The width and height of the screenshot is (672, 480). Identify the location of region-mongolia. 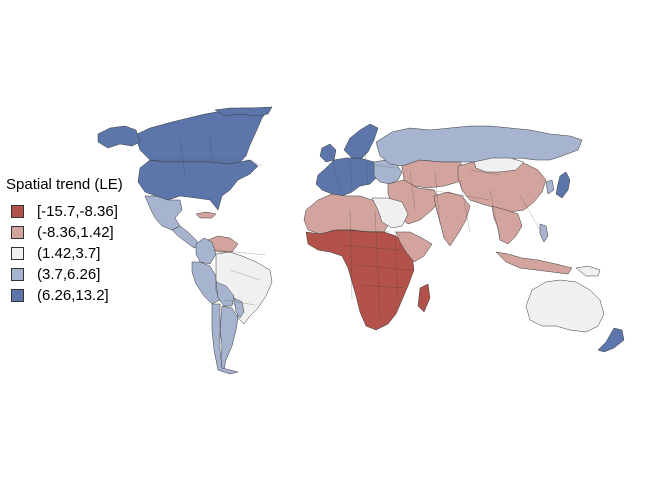
(499, 165).